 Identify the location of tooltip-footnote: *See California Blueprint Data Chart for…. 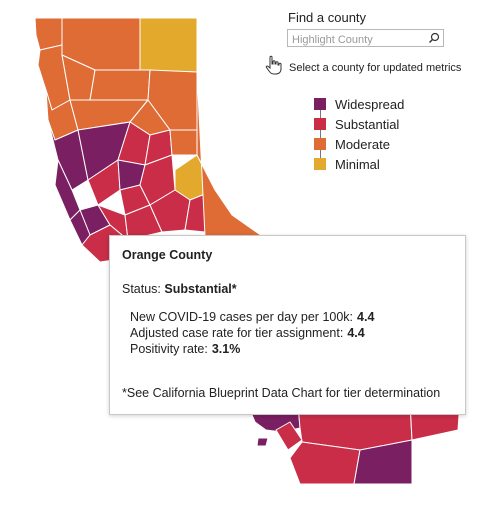
(281, 393).